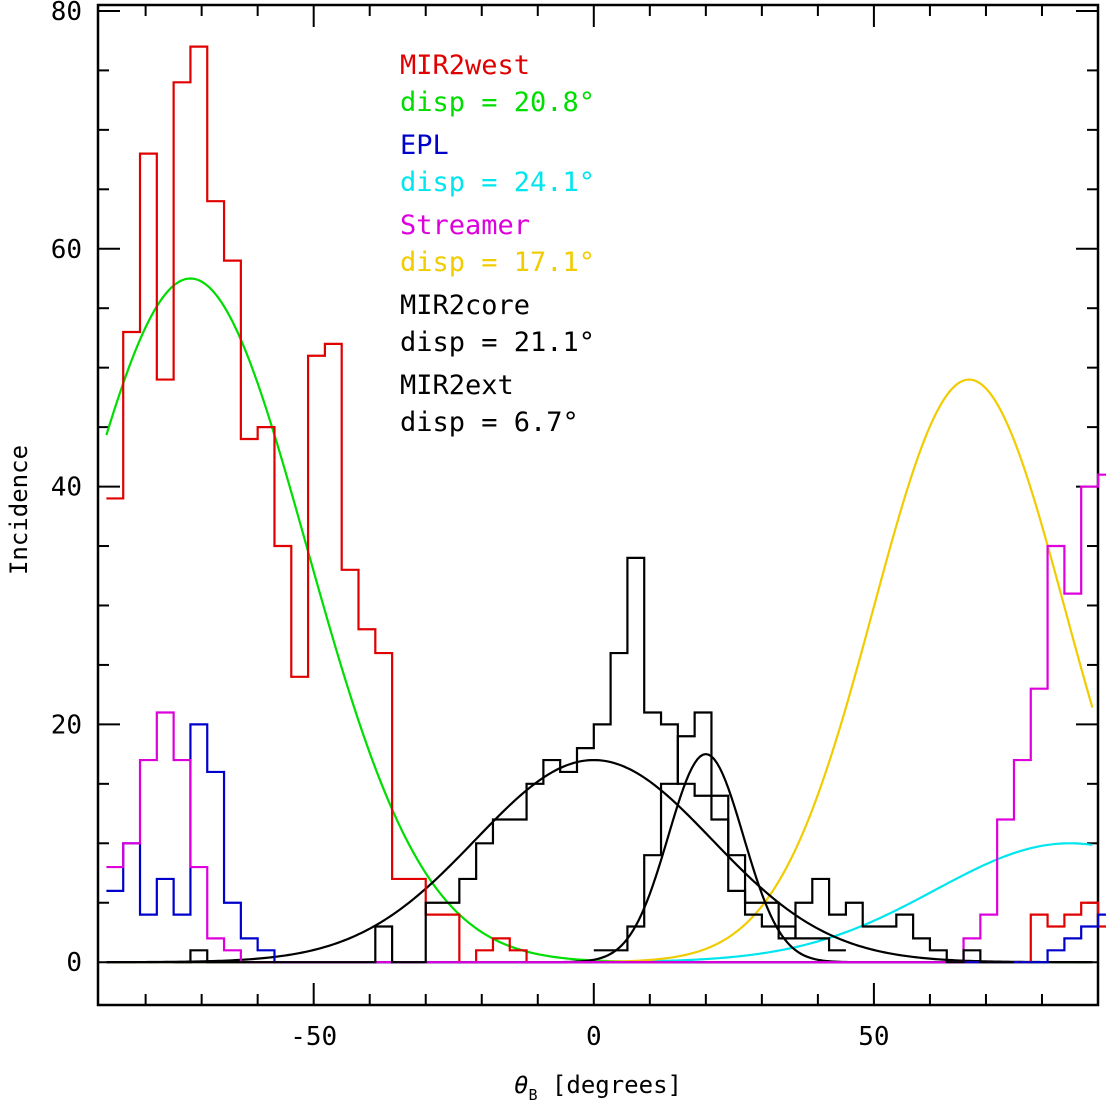 The width and height of the screenshot is (1106, 1110). I want to click on legend-entry: disp = 20.8°, so click(497, 102).